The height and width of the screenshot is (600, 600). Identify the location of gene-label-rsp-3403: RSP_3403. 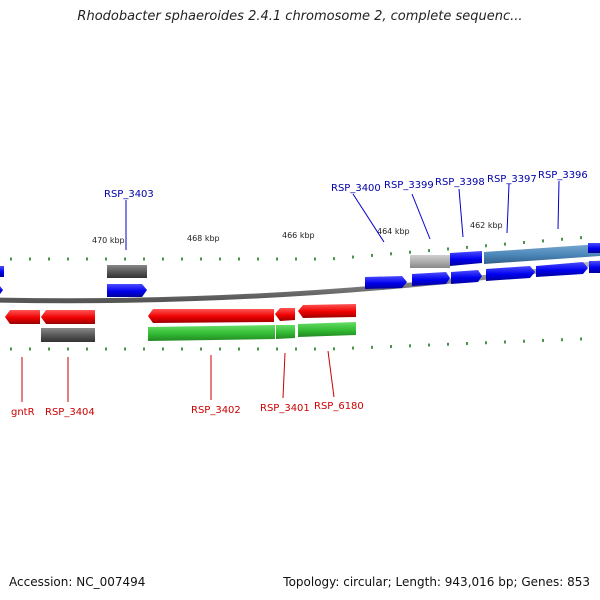
(129, 194).